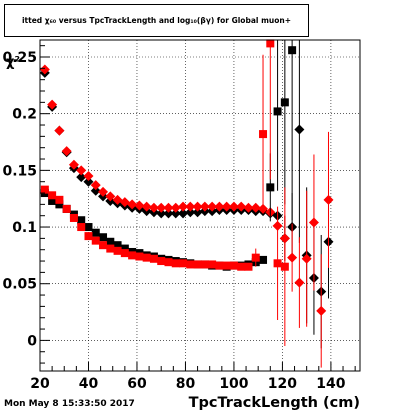 The width and height of the screenshot is (400, 414). Describe the element at coordinates (32, 341) in the screenshot. I see `y-tick-label: 0` at that location.